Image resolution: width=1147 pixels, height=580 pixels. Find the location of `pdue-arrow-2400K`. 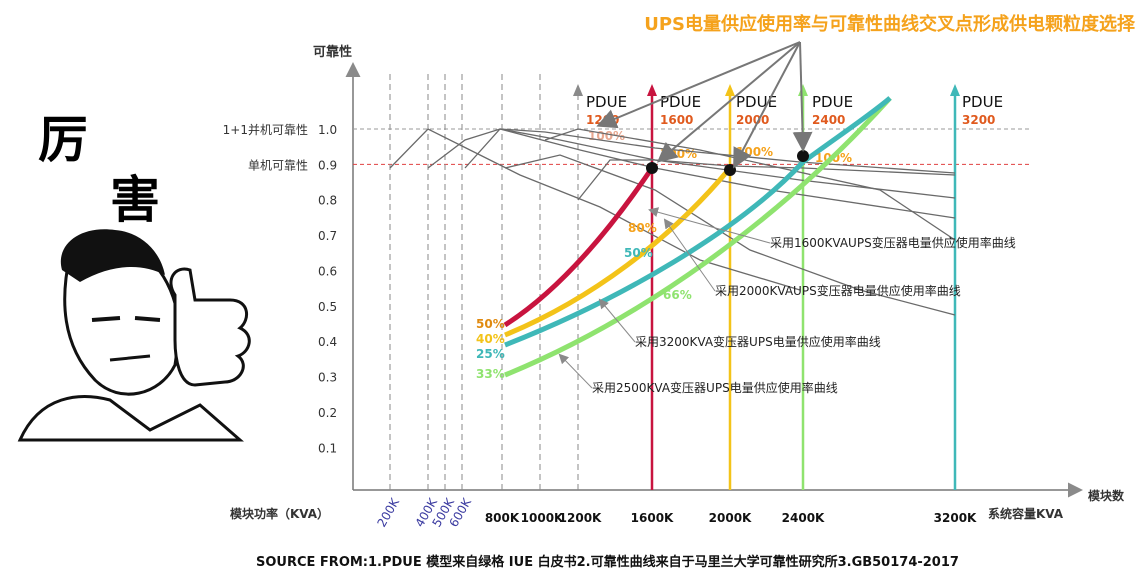

pdue-arrow-2400K is located at coordinates (803, 90).